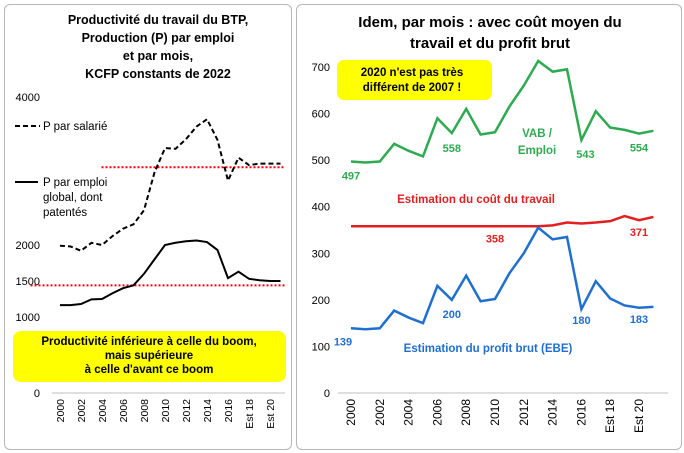 Image resolution: width=684 pixels, height=453 pixels. I want to click on left-y-tick-label: 0, so click(37, 394).